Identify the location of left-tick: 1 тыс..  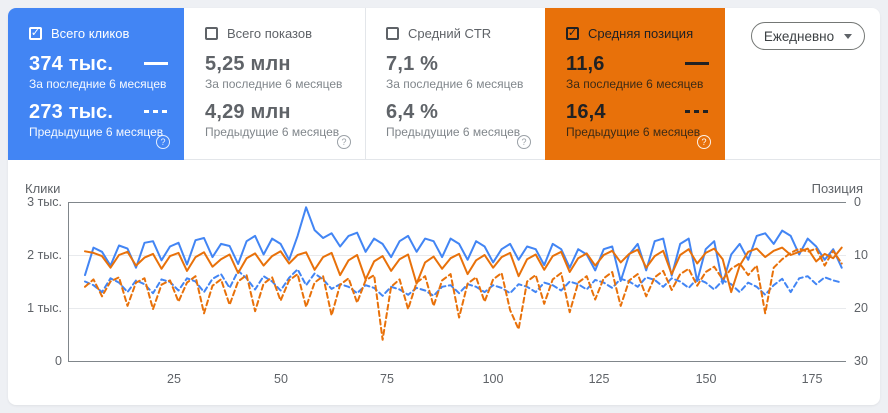
(44, 308).